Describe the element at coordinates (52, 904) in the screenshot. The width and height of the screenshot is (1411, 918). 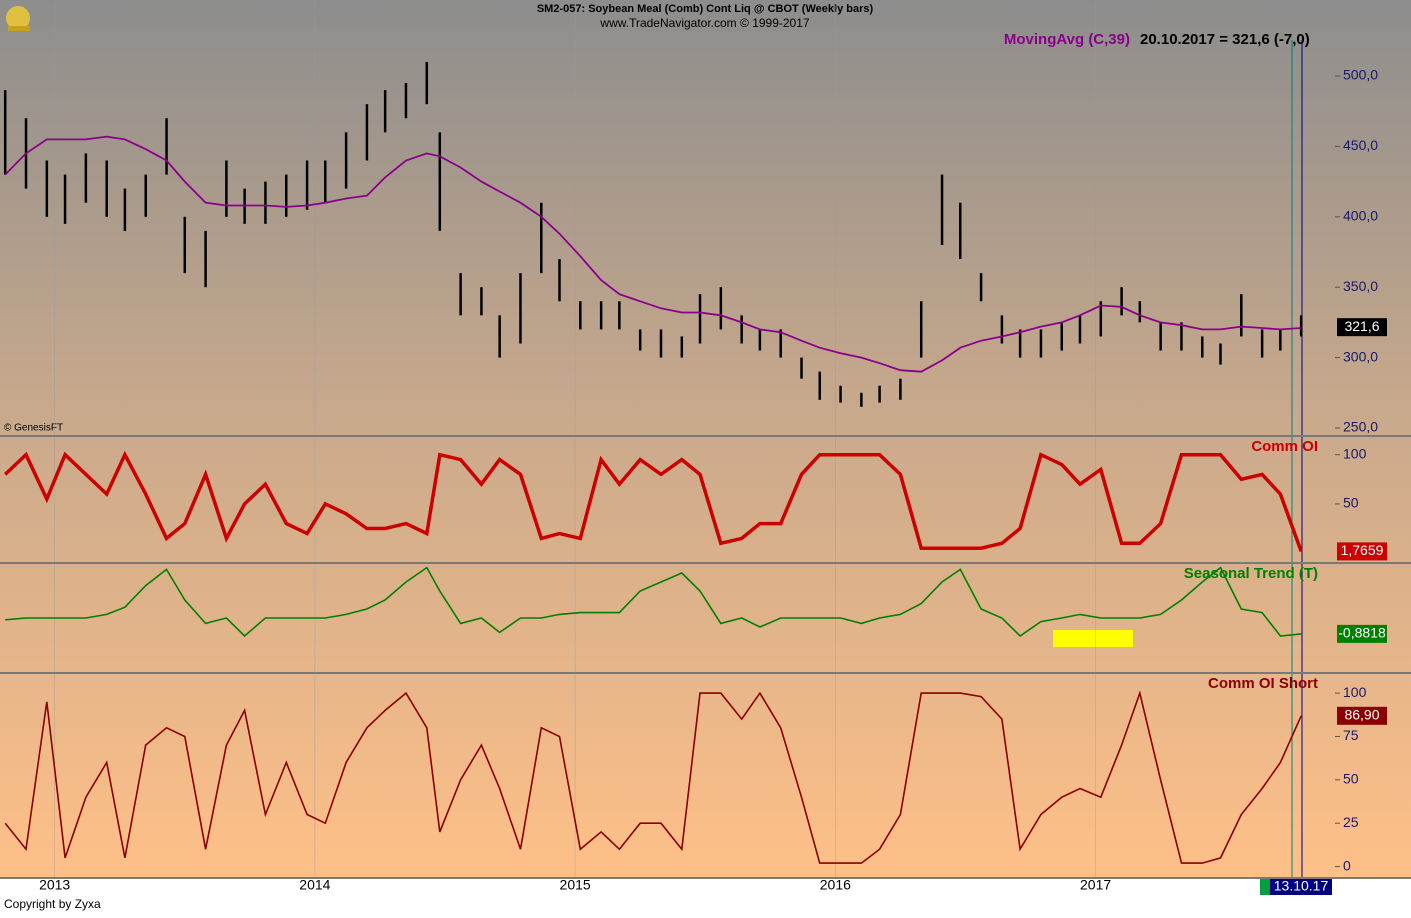
I see `copyright: Copyright by Zyxa` at that location.